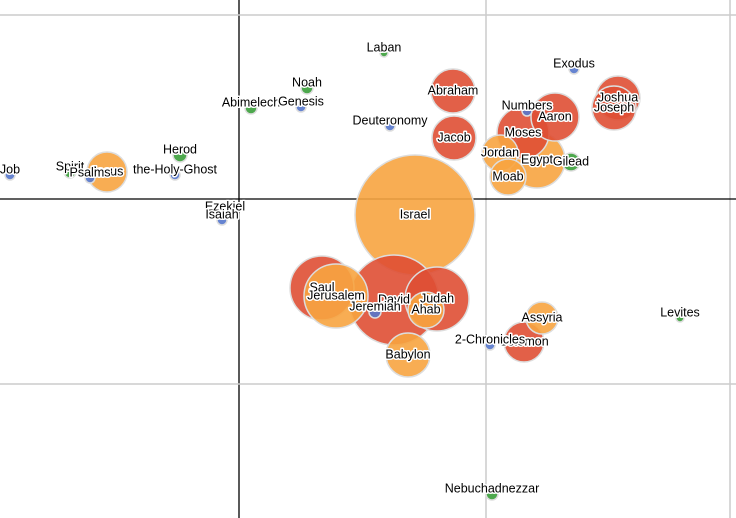 The image size is (736, 518). I want to click on bubble-label: Egypt, so click(537, 159).